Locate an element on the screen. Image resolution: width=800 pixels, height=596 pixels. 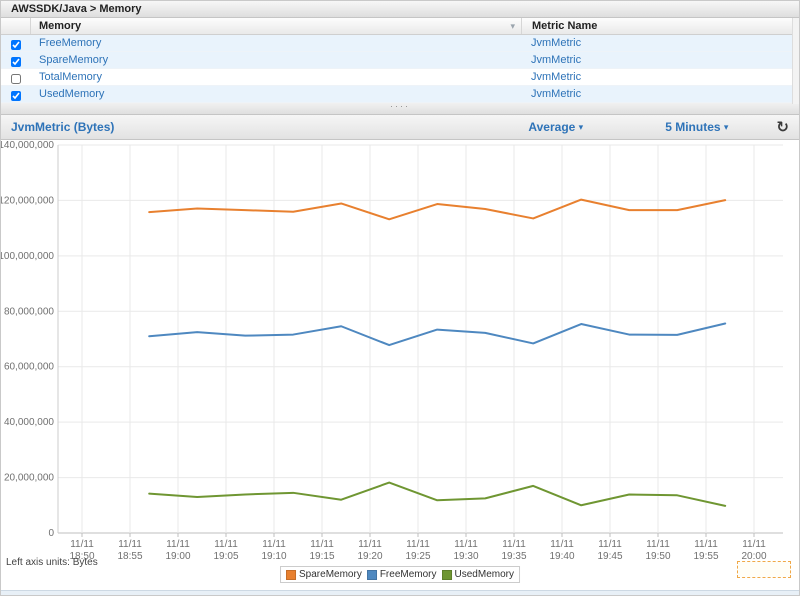
y-axis-label: 0 is located at coordinates (51, 533).